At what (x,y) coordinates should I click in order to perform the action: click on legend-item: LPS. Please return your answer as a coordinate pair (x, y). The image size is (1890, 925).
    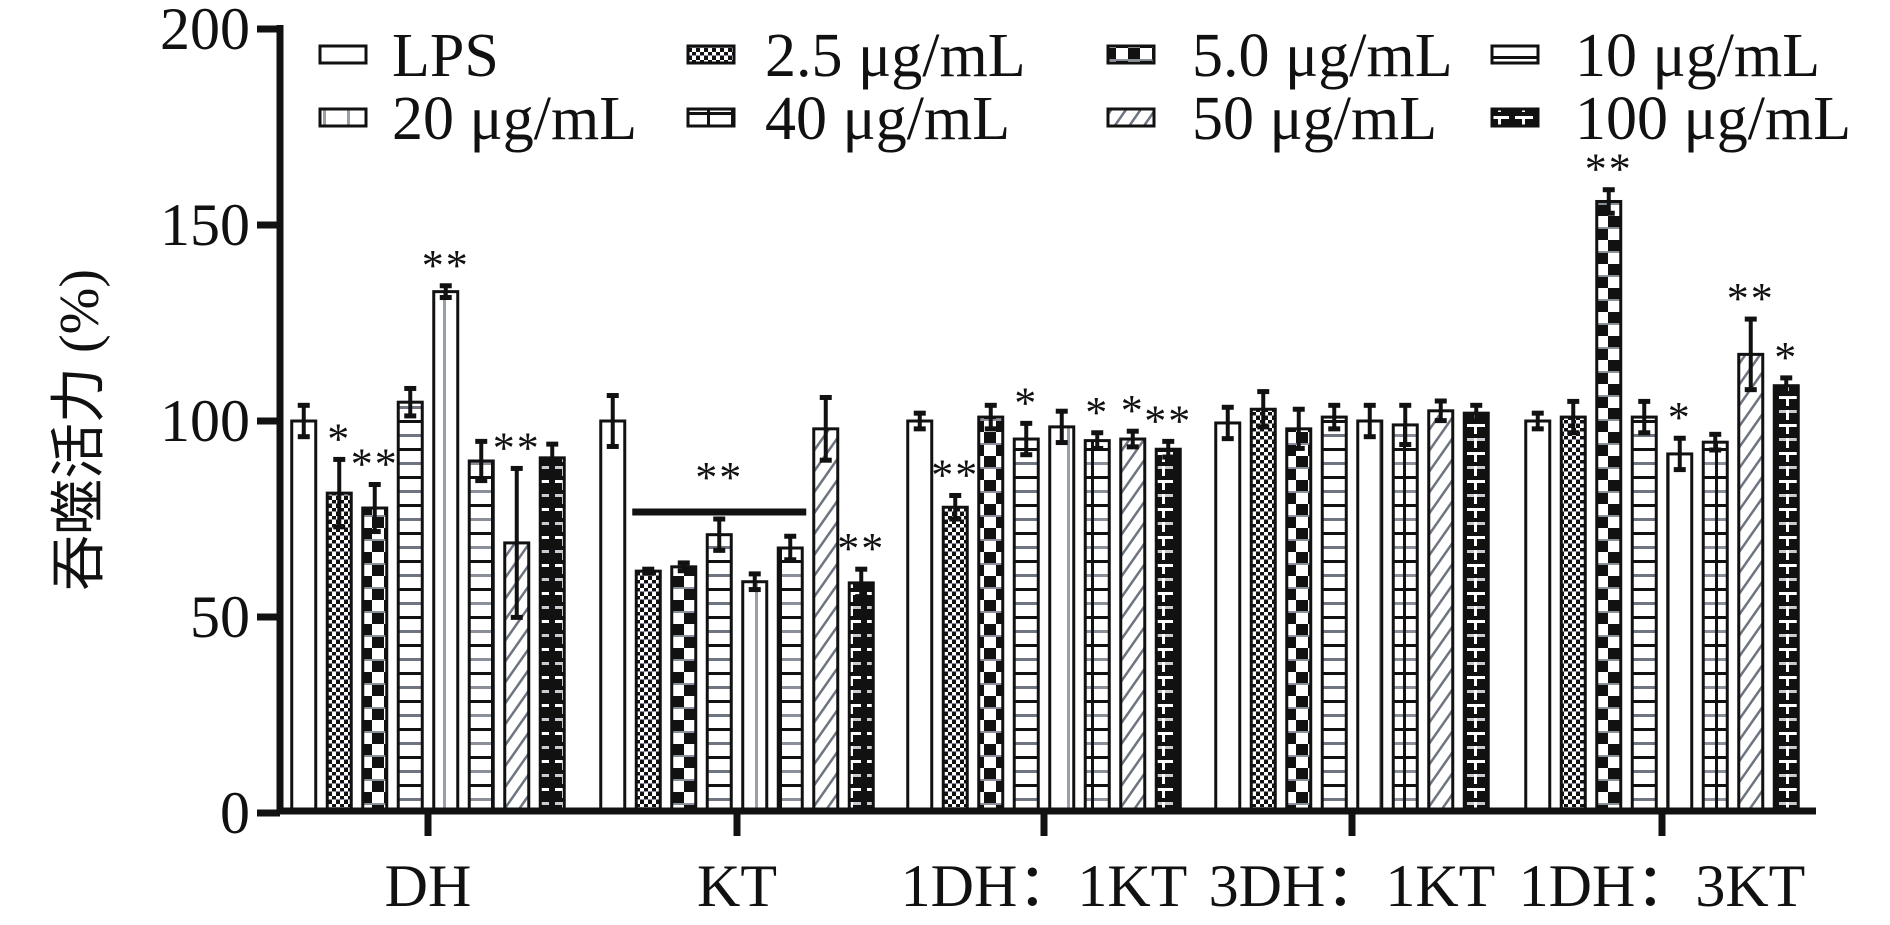
    Looking at the image, I should click on (408, 56).